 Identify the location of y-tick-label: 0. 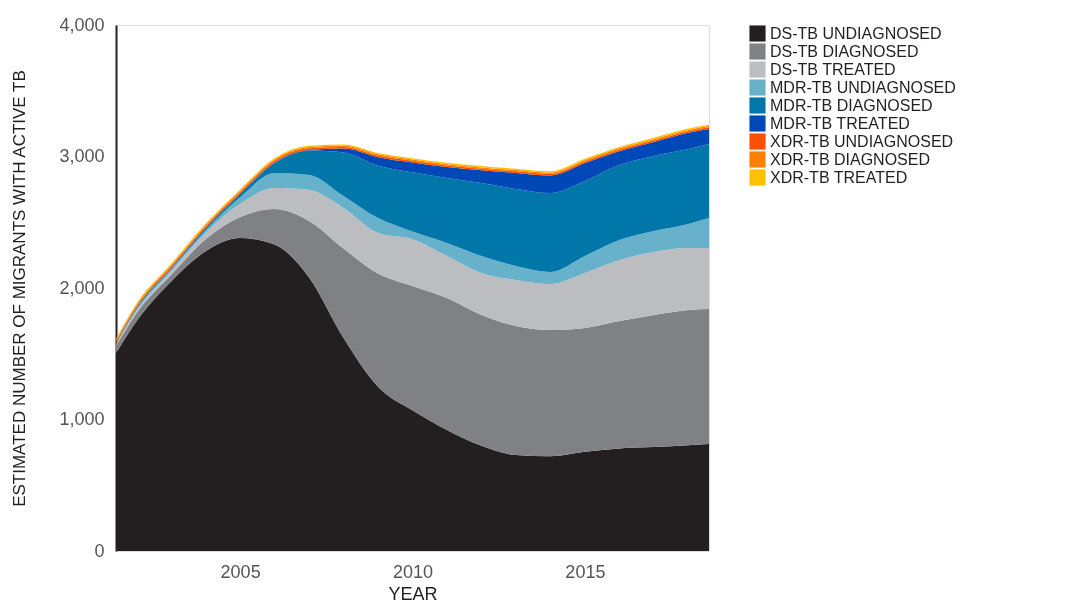
(99, 550).